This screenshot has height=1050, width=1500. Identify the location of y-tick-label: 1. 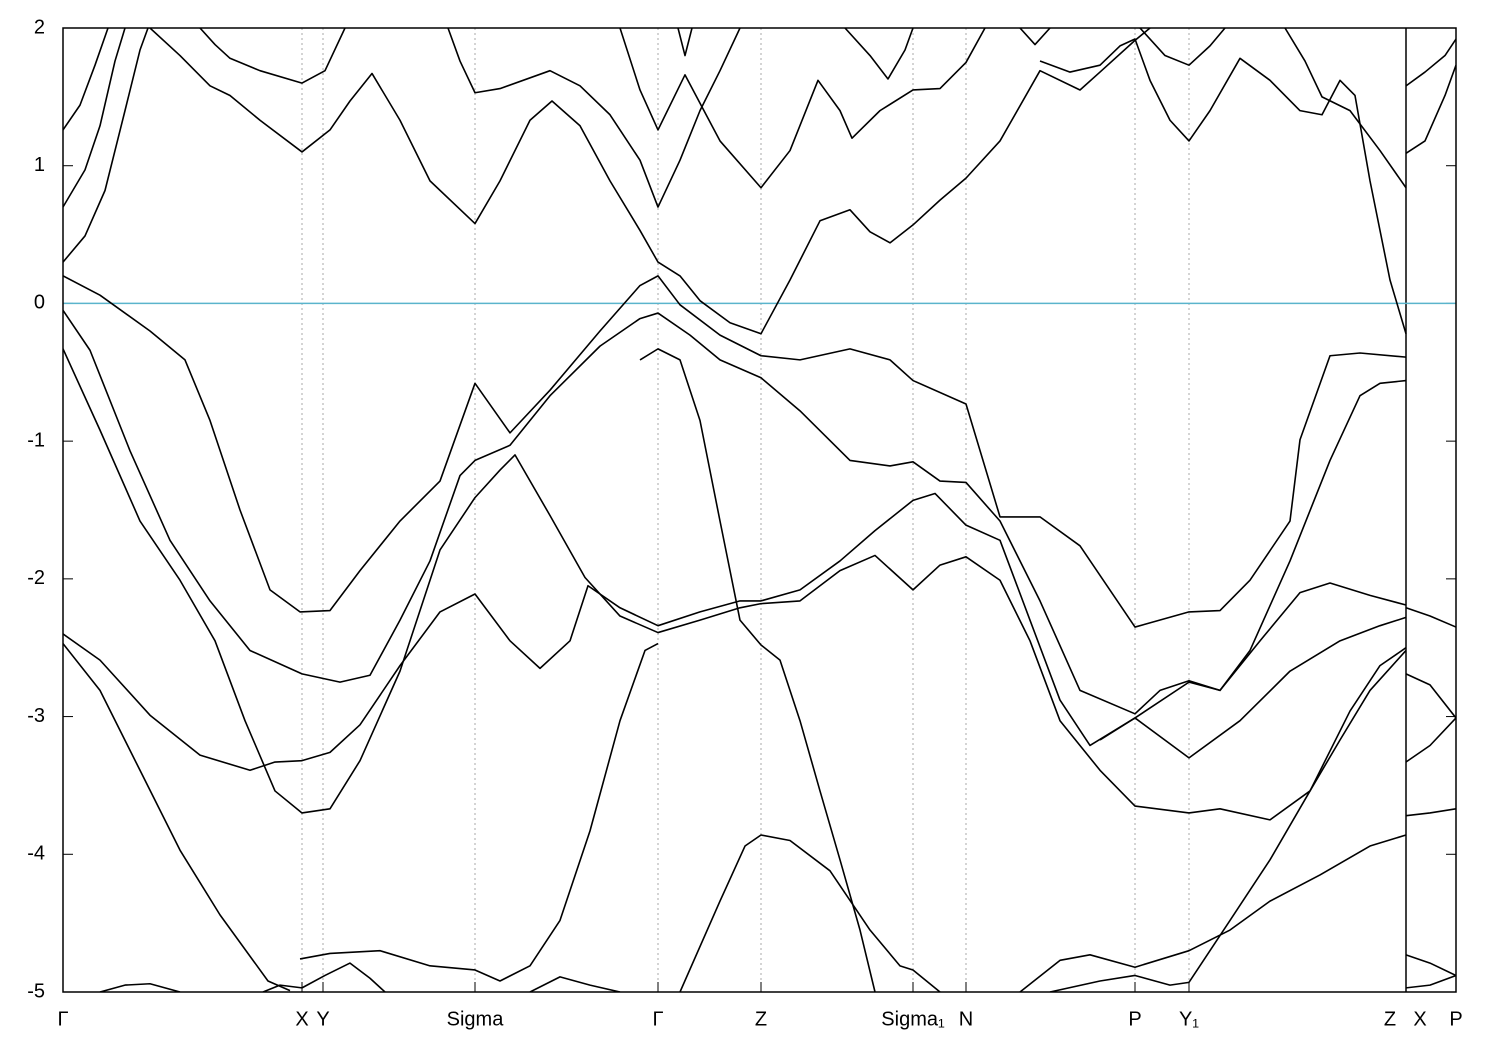
(39, 165).